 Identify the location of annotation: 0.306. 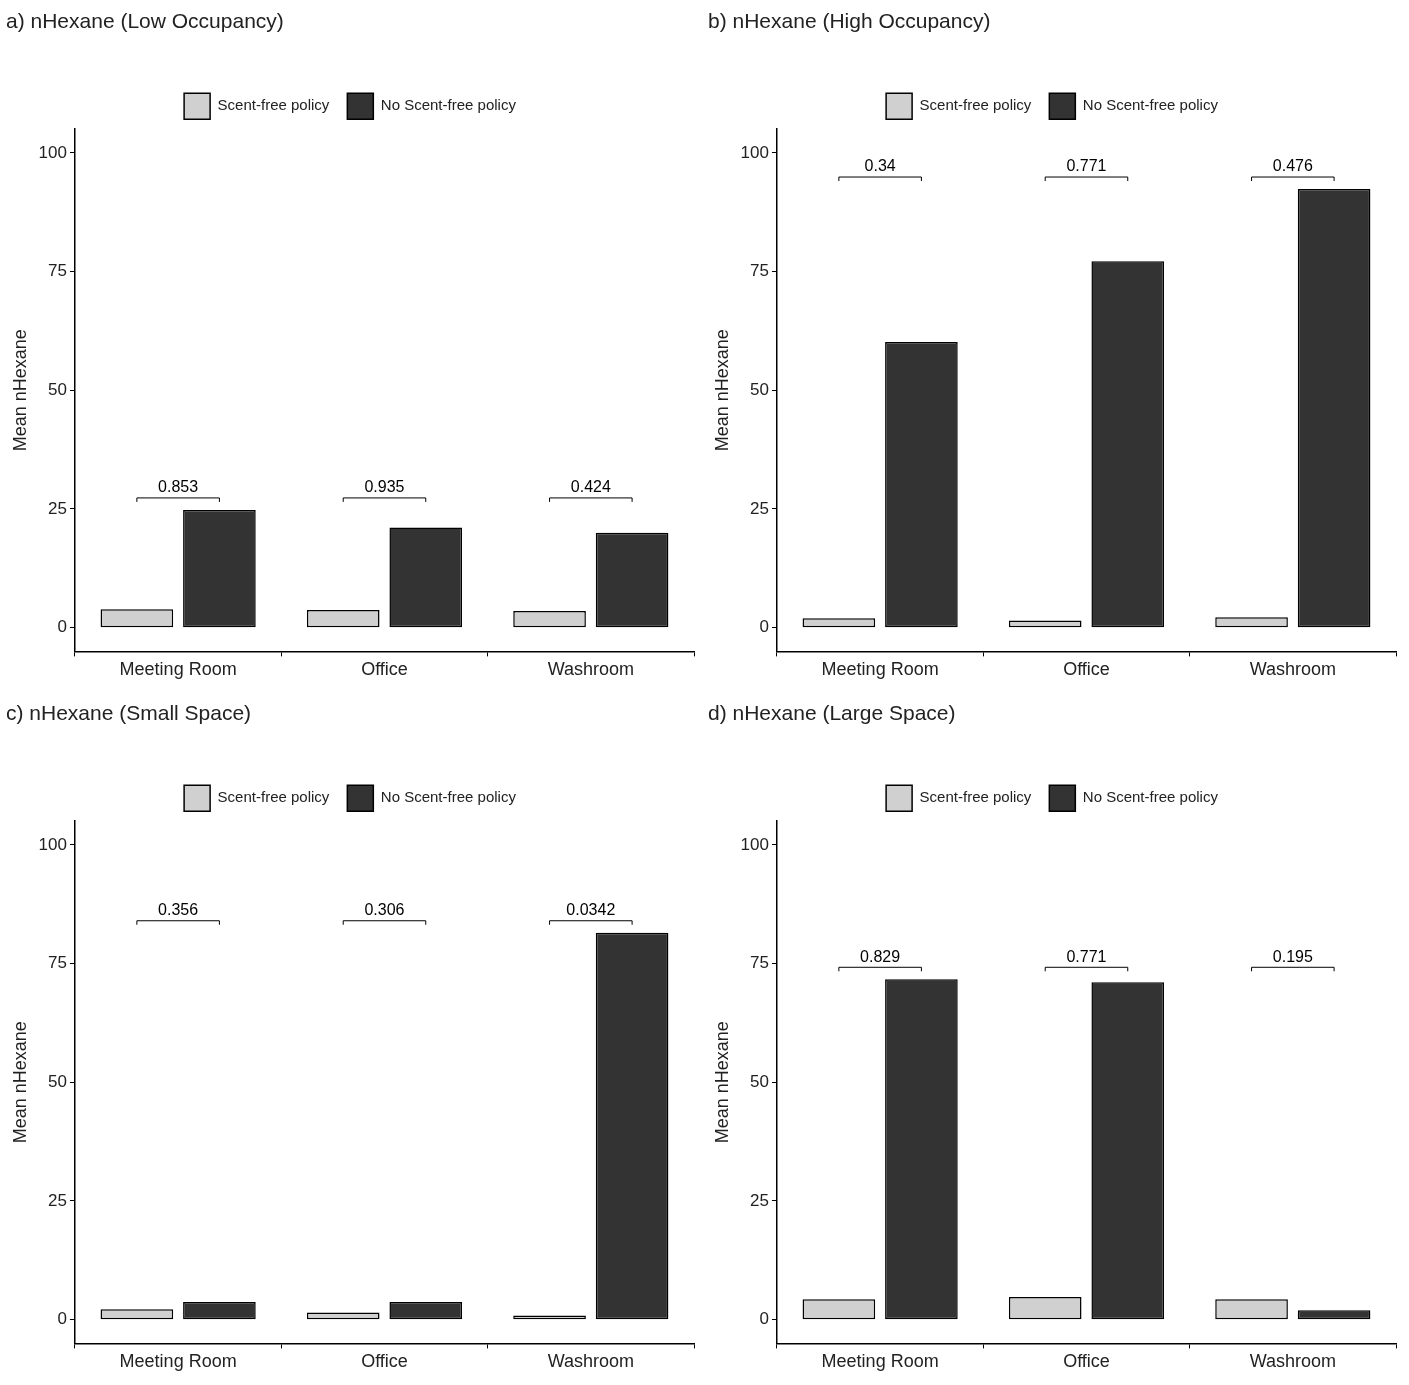
(384, 910).